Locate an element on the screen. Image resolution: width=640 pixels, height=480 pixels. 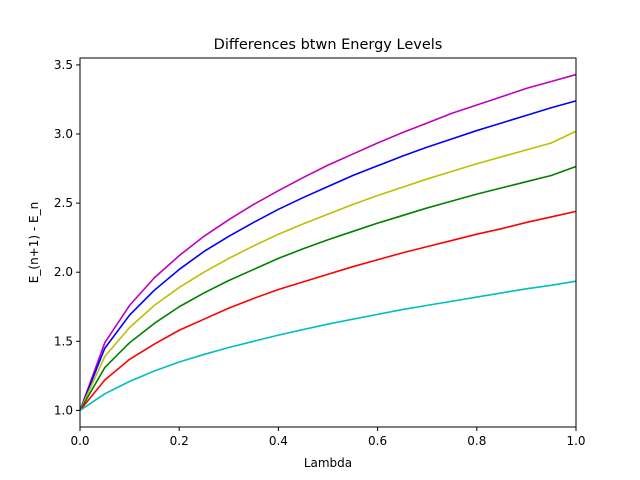
x-tick-label: 0.0 is located at coordinates (79, 441).